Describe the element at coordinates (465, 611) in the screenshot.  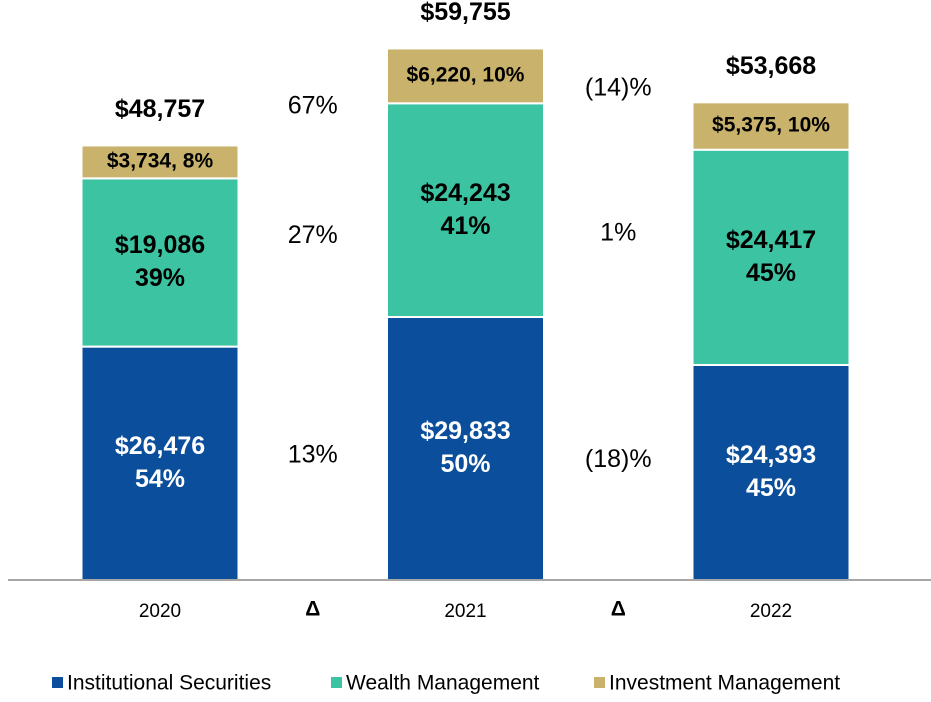
I see `x-tick-label: 2021` at that location.